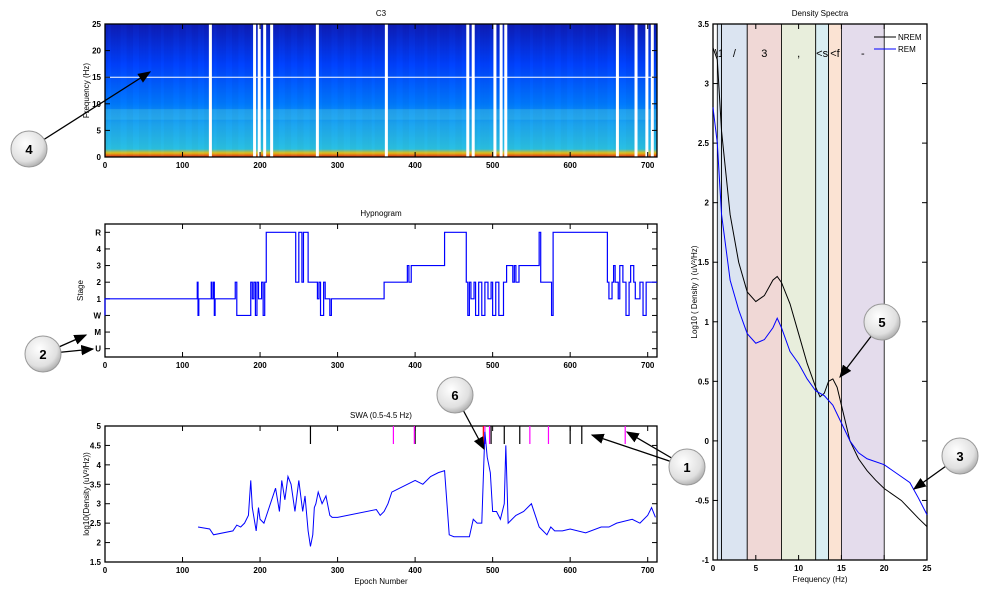 The image size is (989, 594). Describe the element at coordinates (687, 467) in the screenshot. I see `callout-bubble` at that location.